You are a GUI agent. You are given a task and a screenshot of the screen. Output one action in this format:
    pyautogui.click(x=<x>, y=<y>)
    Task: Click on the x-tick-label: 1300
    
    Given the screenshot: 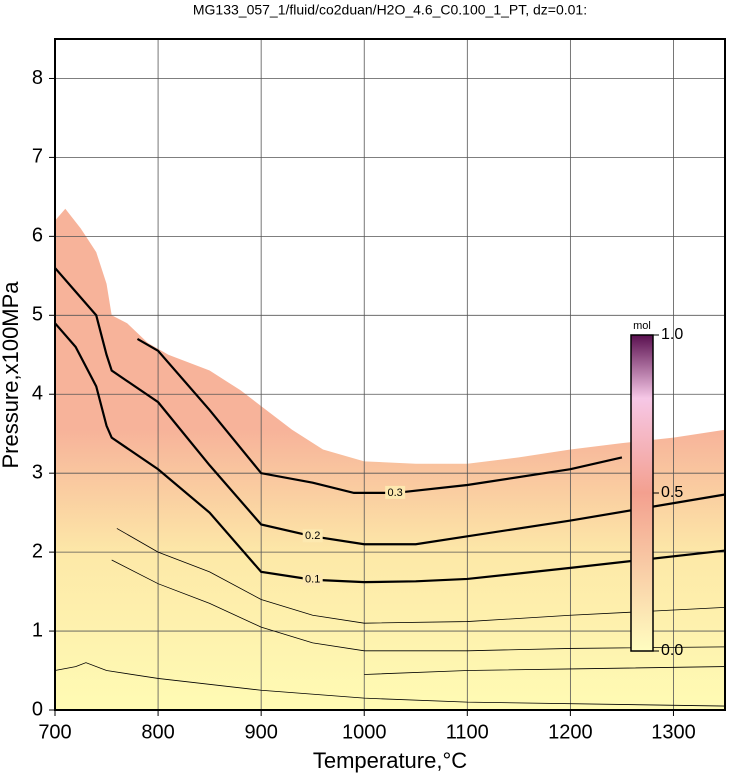 What is the action you would take?
    pyautogui.click(x=673, y=732)
    